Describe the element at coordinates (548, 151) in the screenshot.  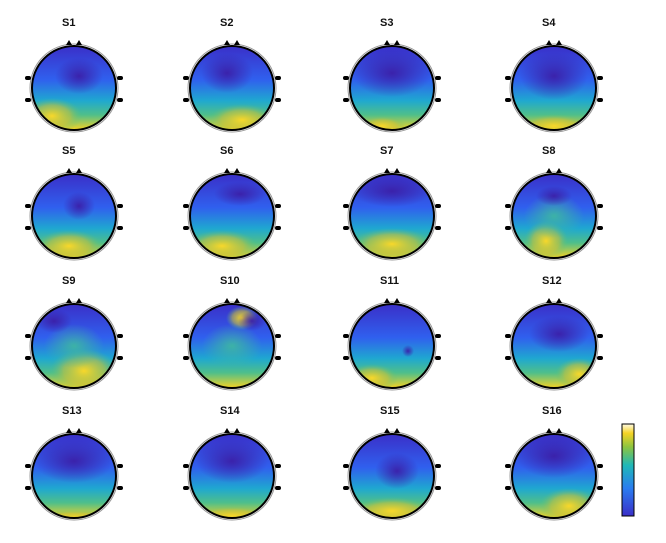
I see `panel-label: S8` at that location.